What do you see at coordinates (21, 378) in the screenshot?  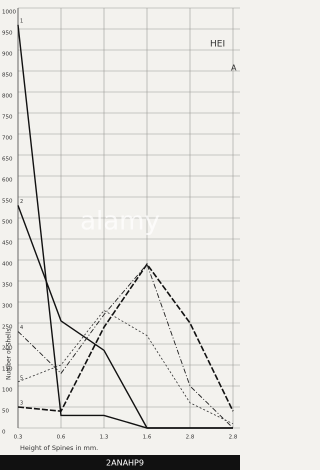 I see `series-label: 5` at bounding box center [21, 378].